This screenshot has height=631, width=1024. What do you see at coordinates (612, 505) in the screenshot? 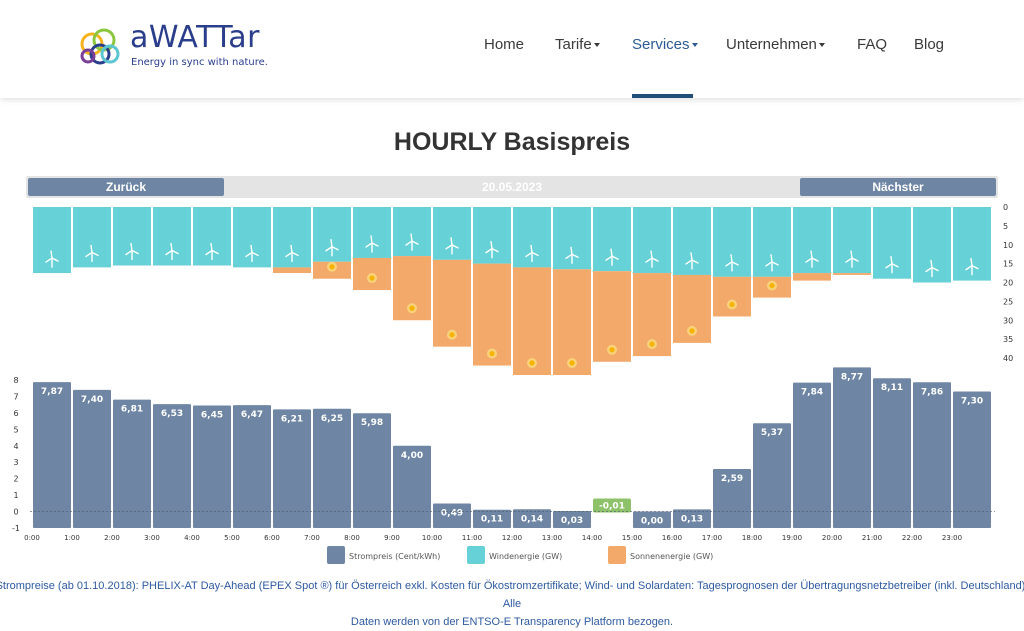
I see `price-bar-negative` at bounding box center [612, 505].